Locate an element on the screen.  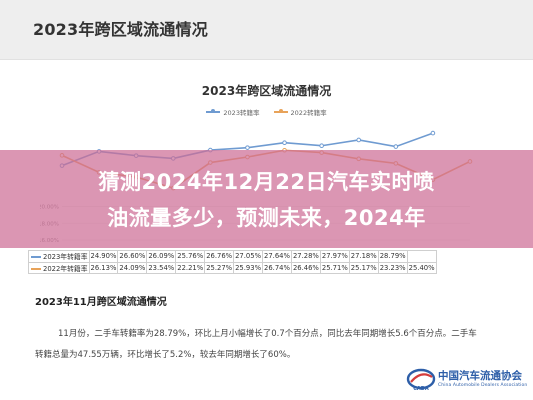
row-label: 2022年转籍率 is located at coordinates (65, 268).